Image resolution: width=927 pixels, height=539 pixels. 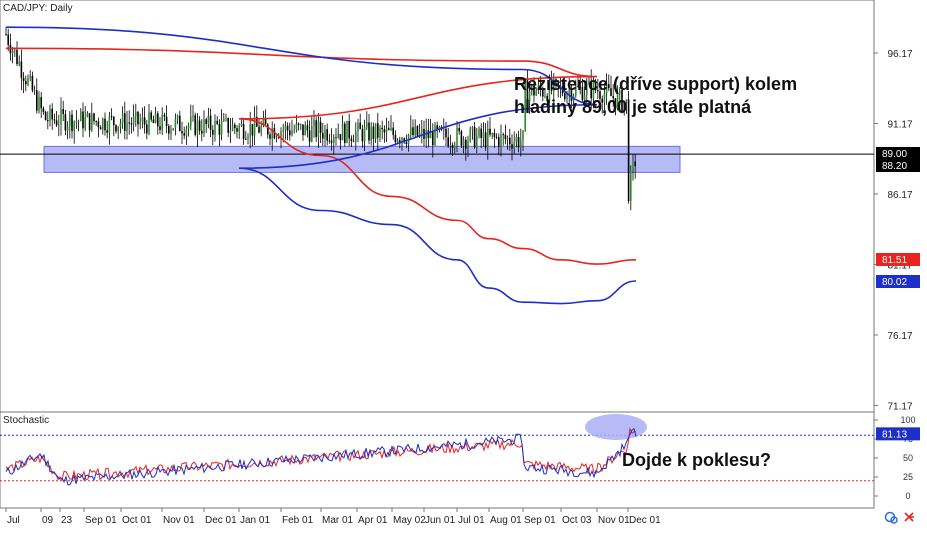 What do you see at coordinates (540, 520) in the screenshot?
I see `x-axis-label: Sep 01` at bounding box center [540, 520].